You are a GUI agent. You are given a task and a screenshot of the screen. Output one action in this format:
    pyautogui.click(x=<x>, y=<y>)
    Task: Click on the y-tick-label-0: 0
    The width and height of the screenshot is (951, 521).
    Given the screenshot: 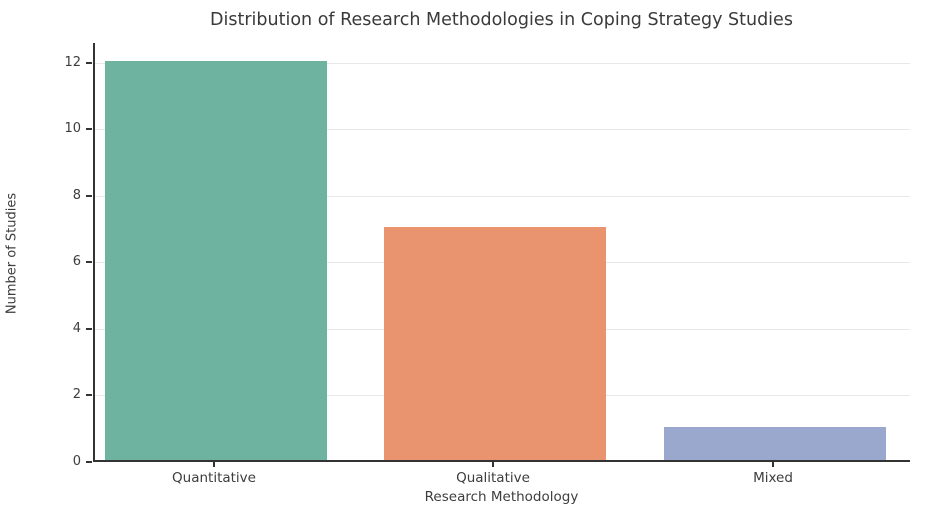 What is the action you would take?
    pyautogui.click(x=76, y=461)
    